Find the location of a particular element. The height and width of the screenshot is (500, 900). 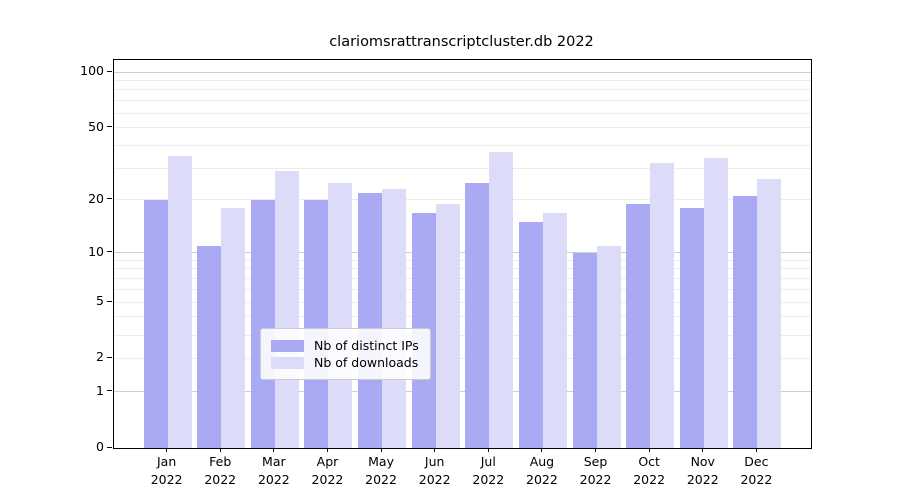

y-tick-label: 100 is located at coordinates (92, 70).